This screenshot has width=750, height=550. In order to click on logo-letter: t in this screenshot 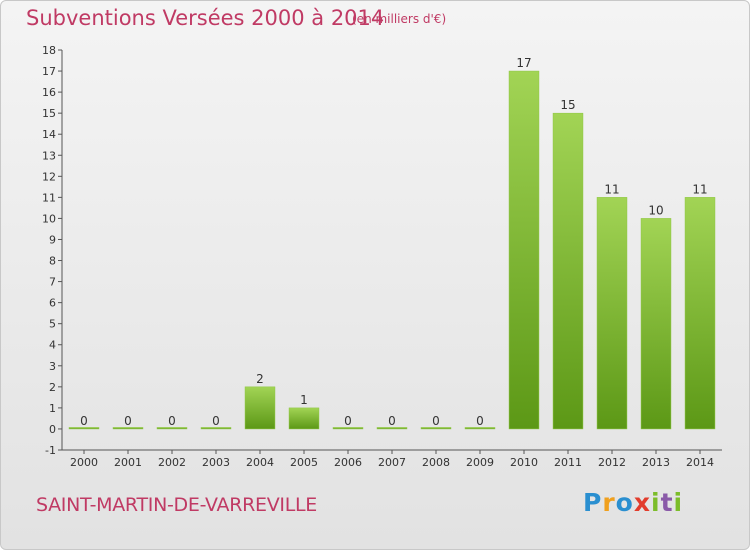, I will do `click(667, 502)`.